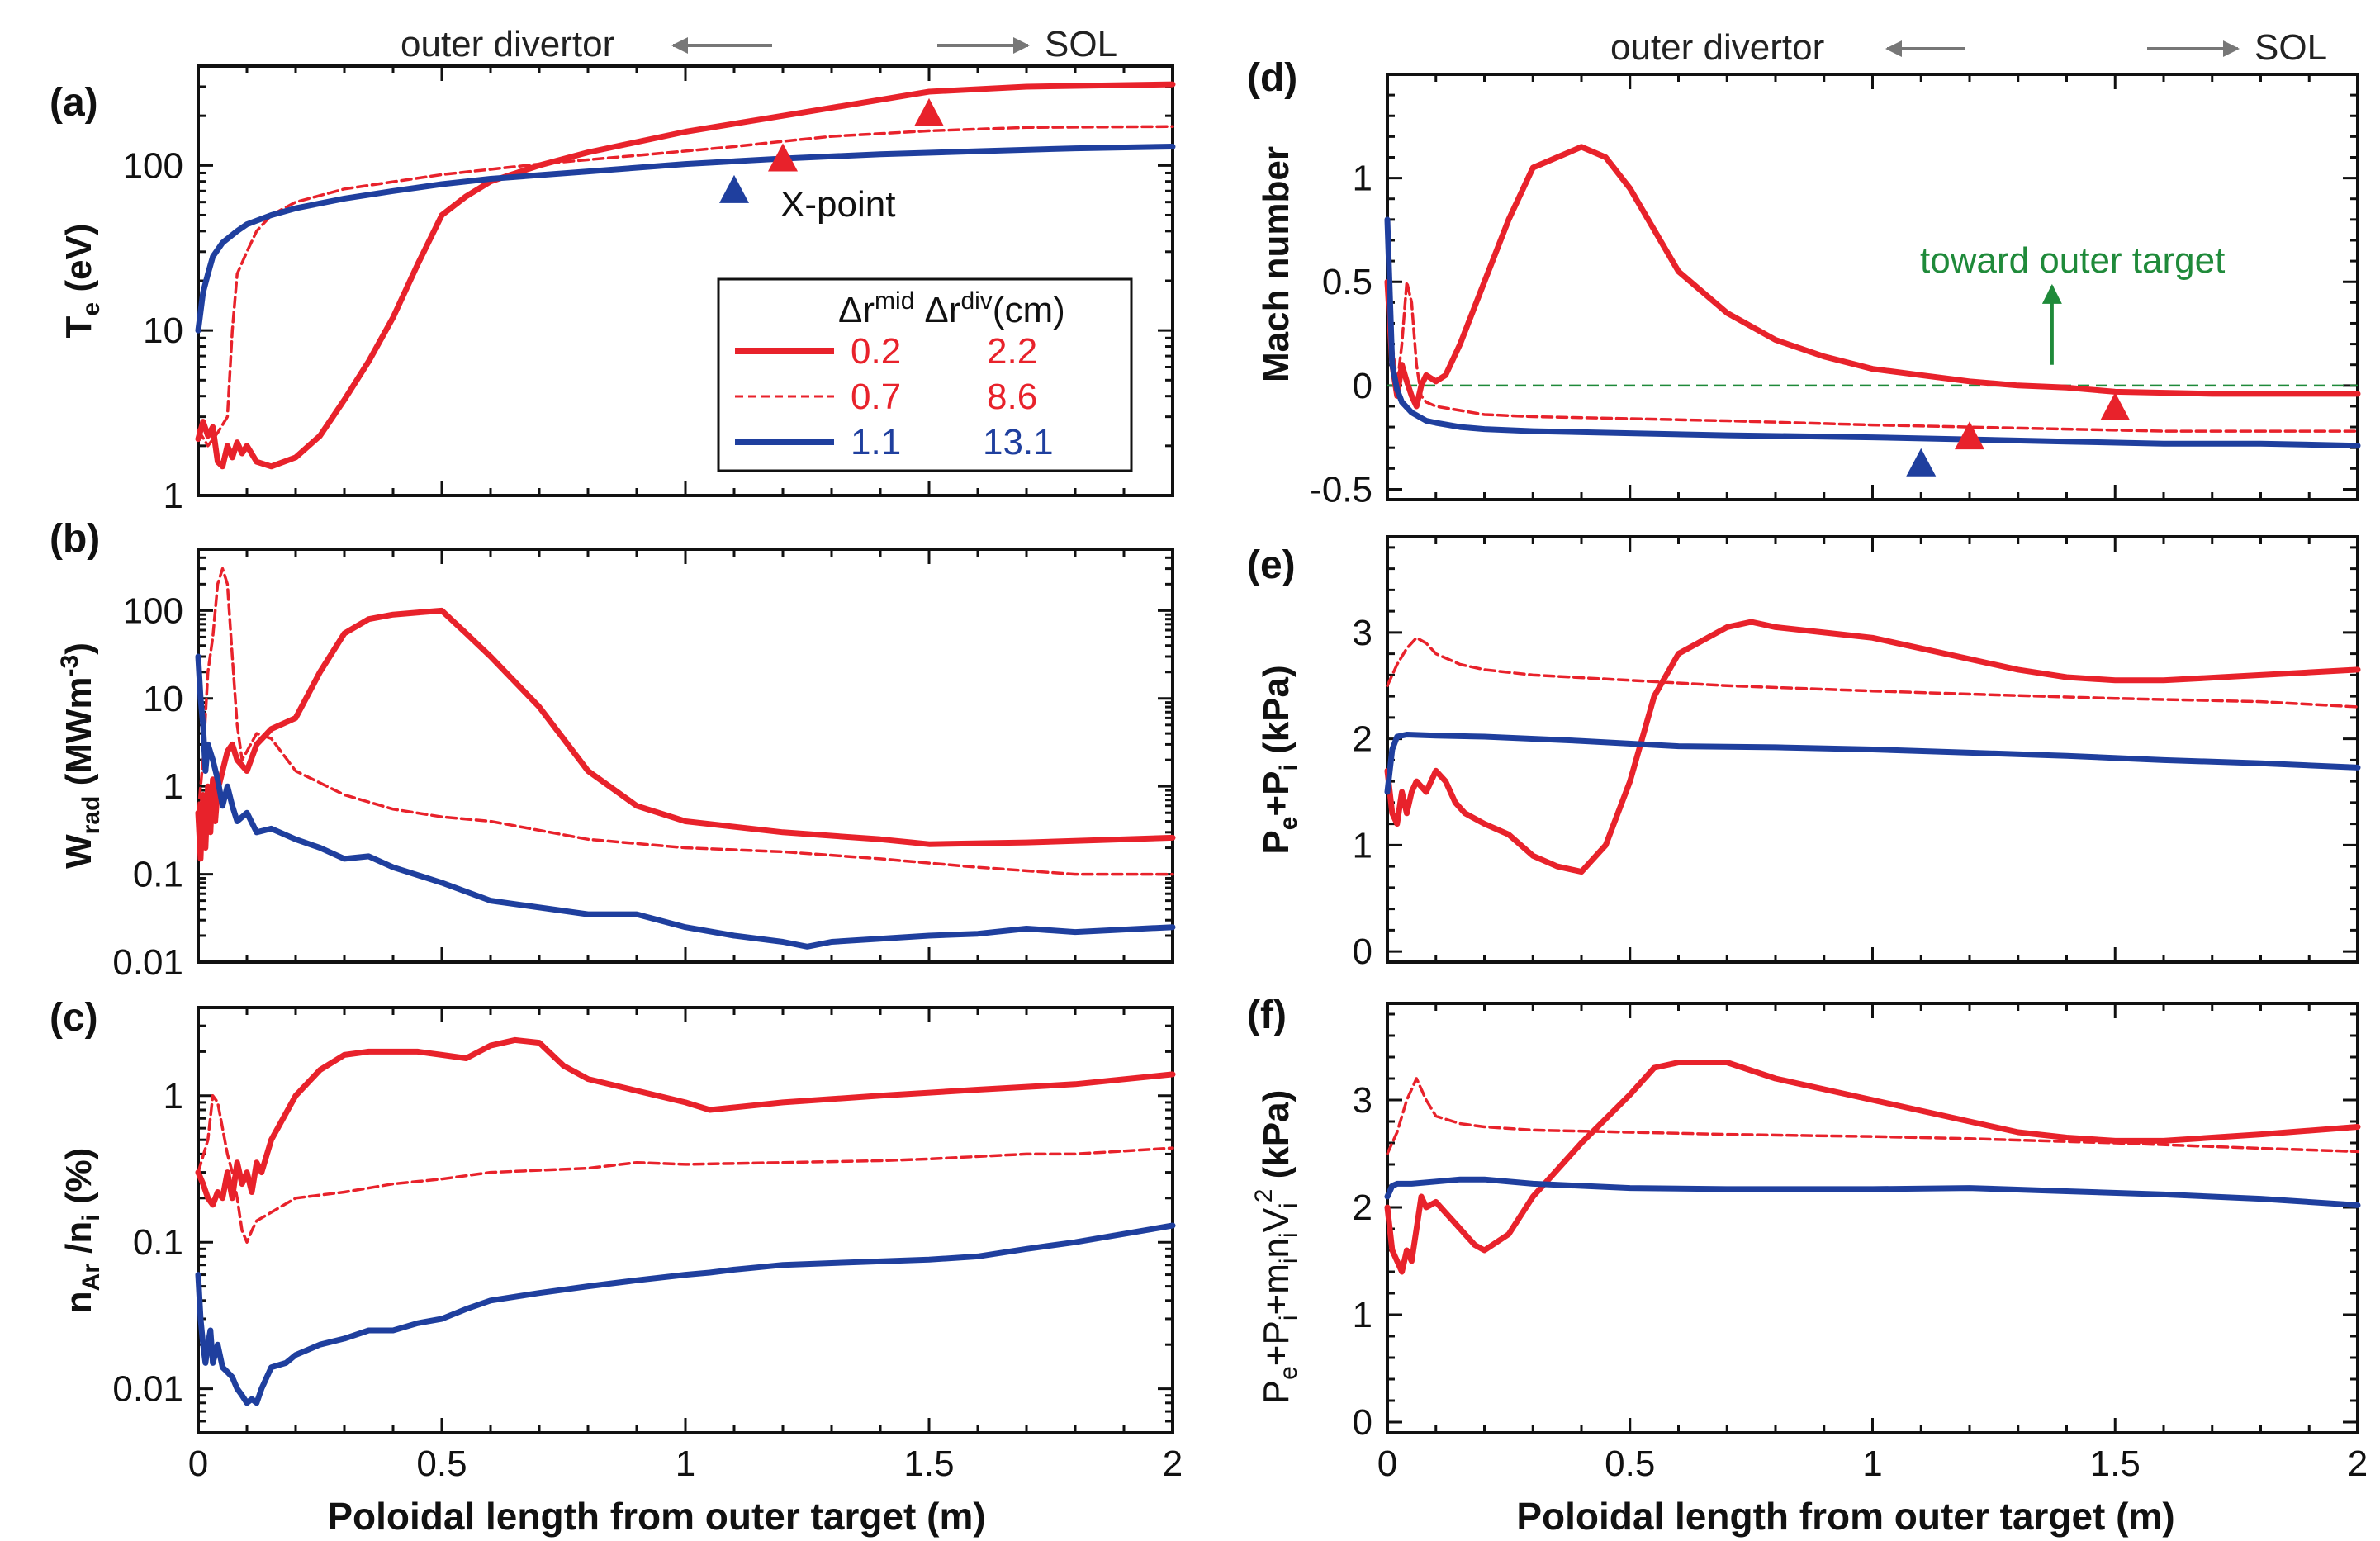  I want to click on legend-div-2: 13.1, so click(1018, 442).